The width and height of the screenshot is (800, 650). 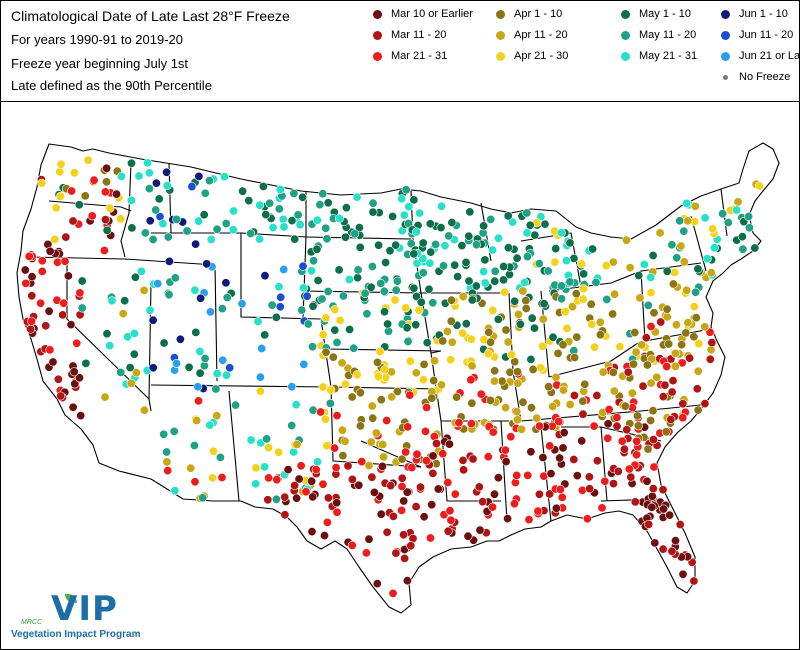 What do you see at coordinates (529, 14) in the screenshot?
I see `legend-item: Apr 1 - 10` at bounding box center [529, 14].